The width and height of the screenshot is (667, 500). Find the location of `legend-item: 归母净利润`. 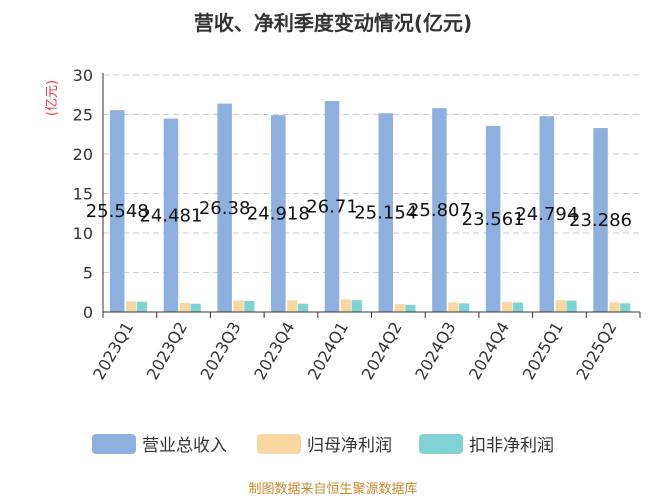

legend-item: 归母净利润 is located at coordinates (324, 445).